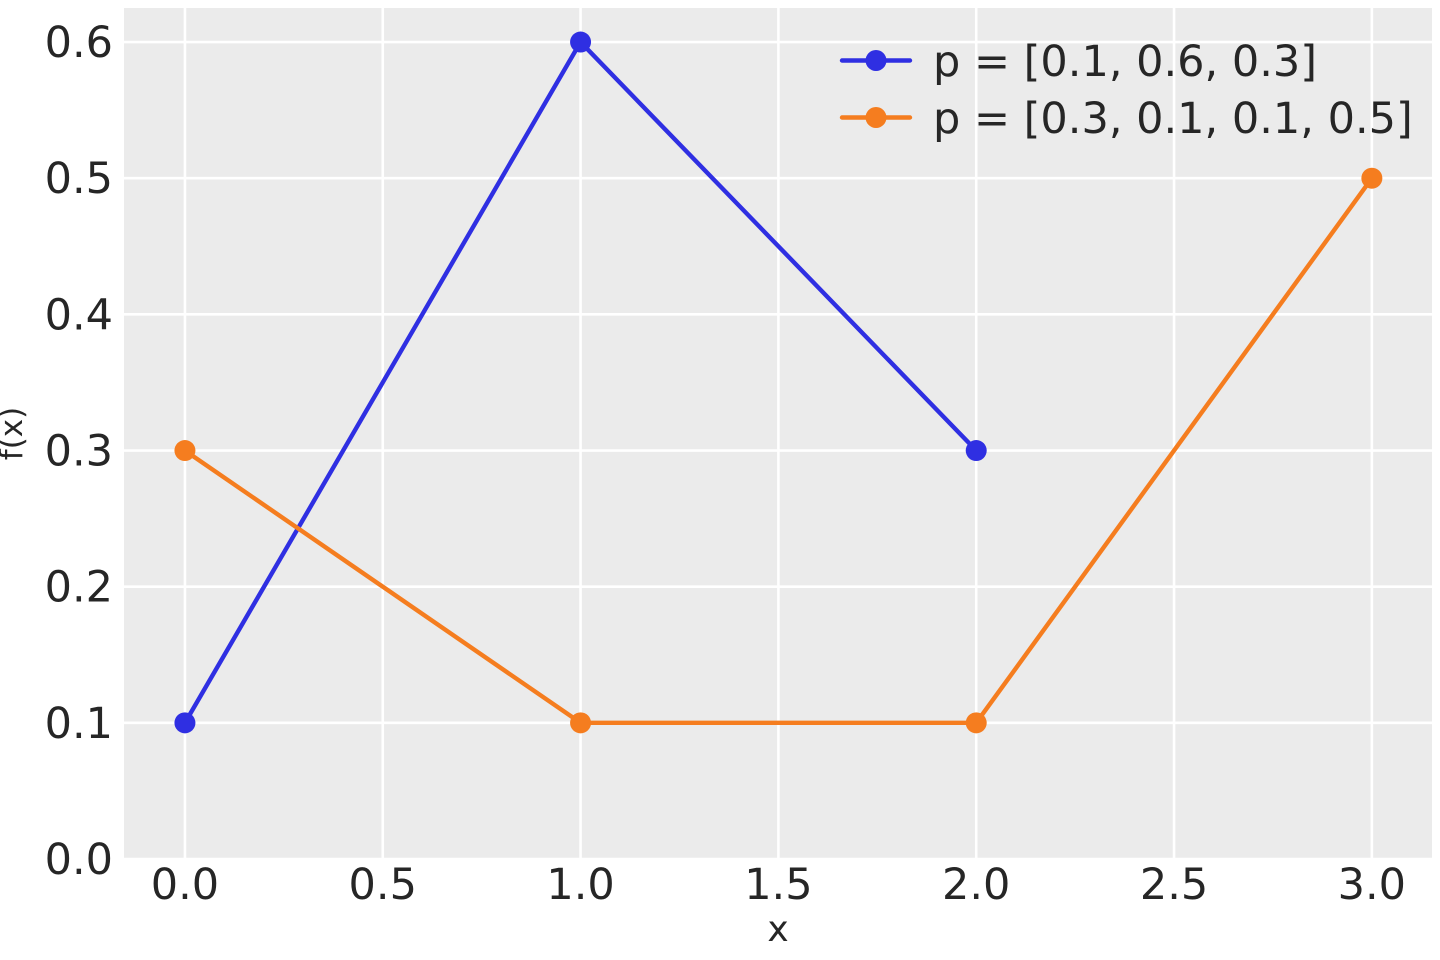  I want to click on legend-entry: p = [0.1, 0.6, 0.3], so click(1078, 62).